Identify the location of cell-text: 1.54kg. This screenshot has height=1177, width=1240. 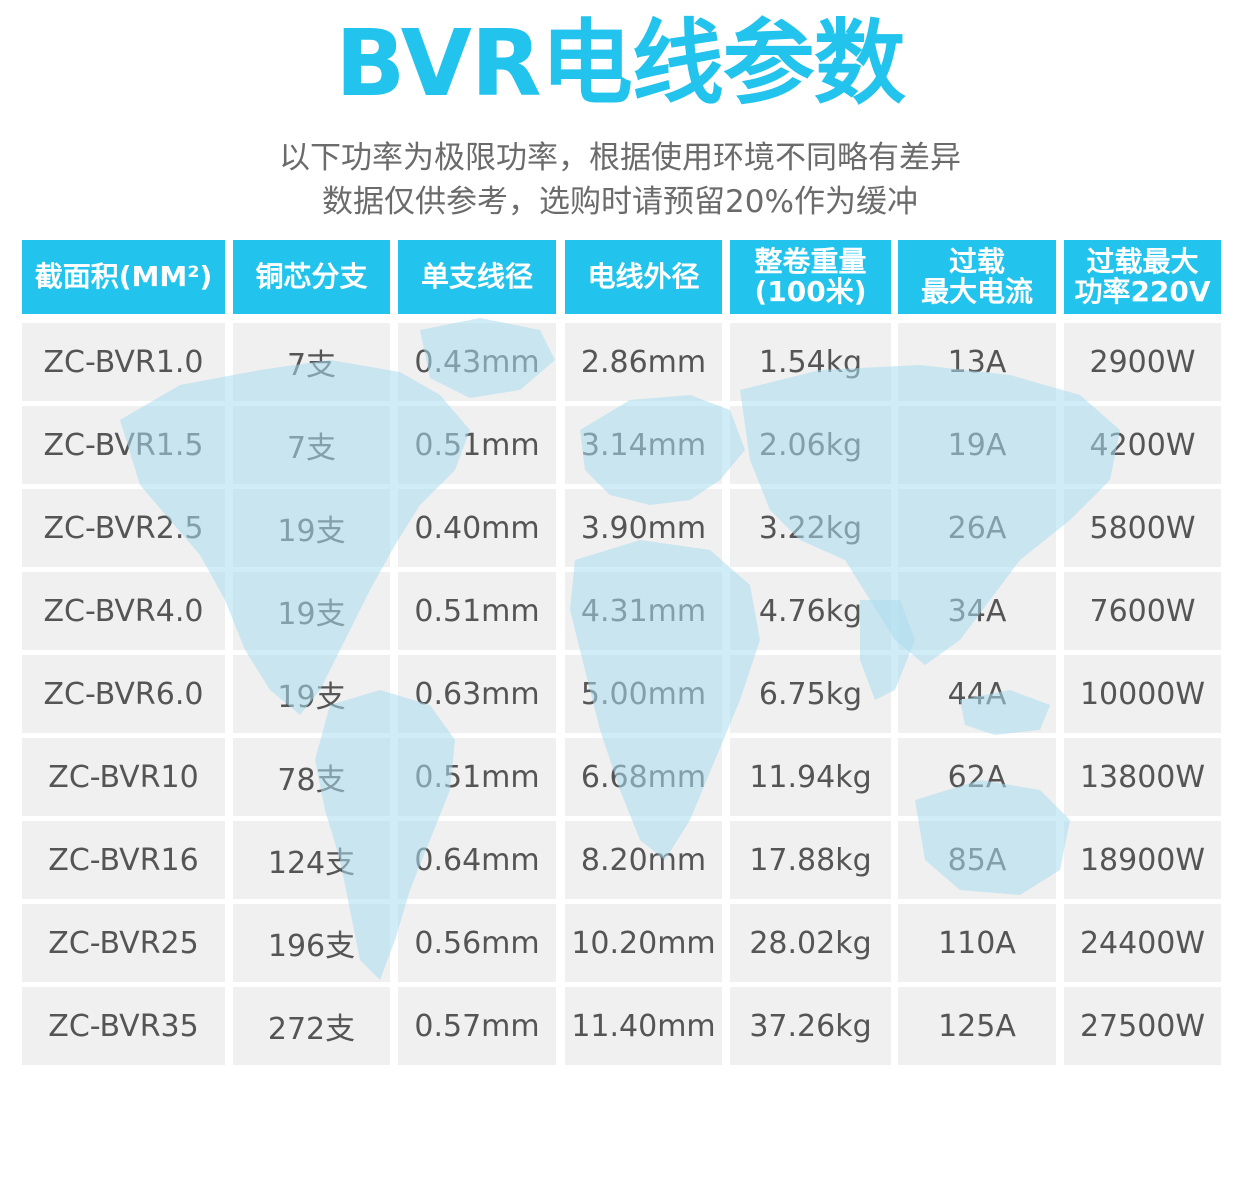
(810, 362).